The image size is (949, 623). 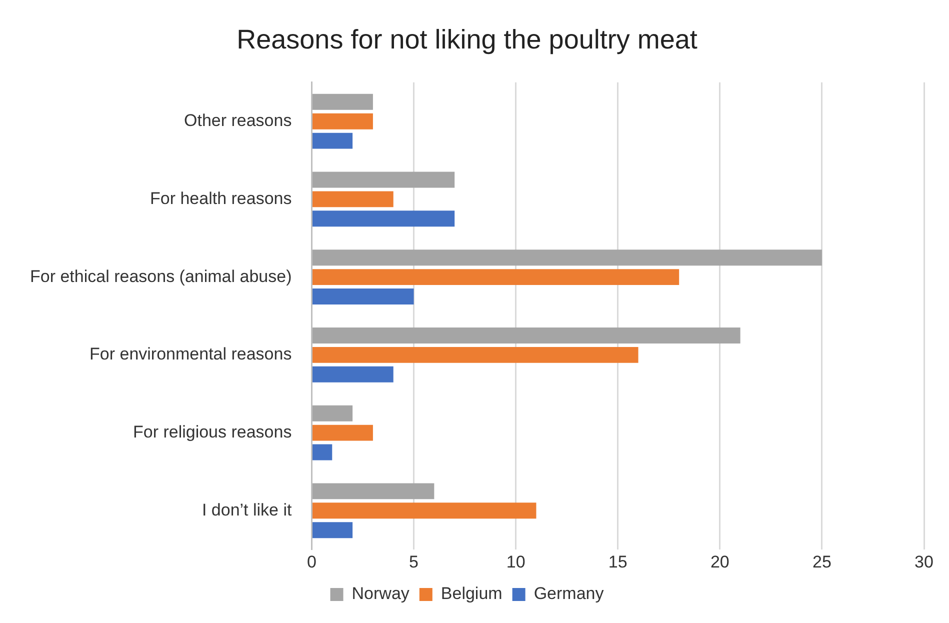 I want to click on x-tick-label: 15, so click(x=618, y=562).